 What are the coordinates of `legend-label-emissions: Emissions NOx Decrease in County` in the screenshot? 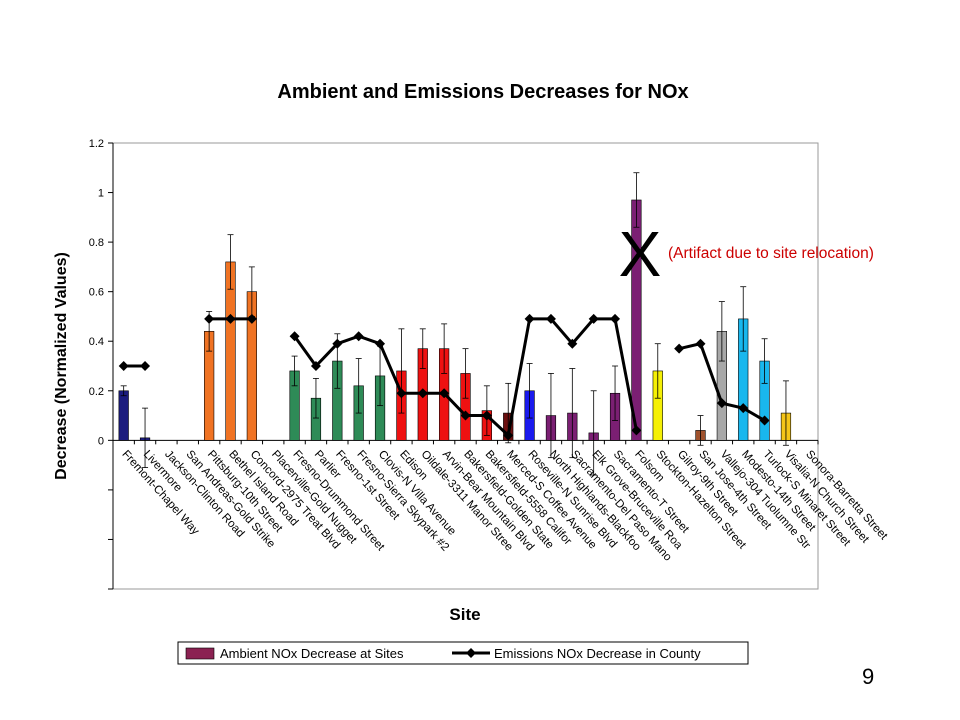 It's located at (597, 653).